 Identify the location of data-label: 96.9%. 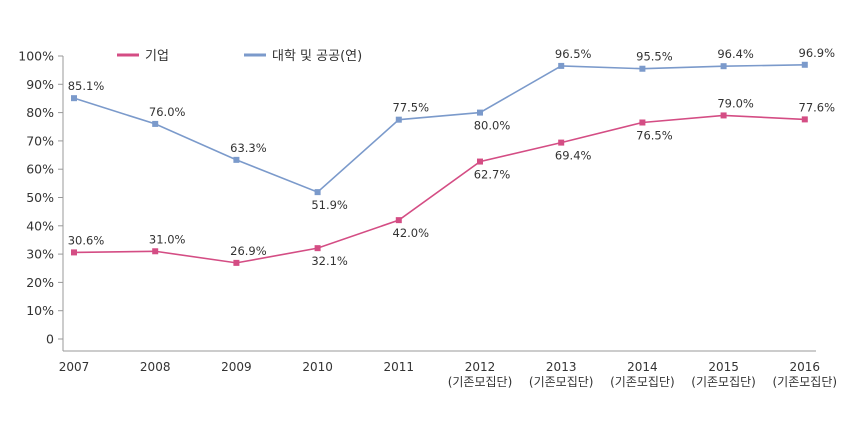
(817, 53).